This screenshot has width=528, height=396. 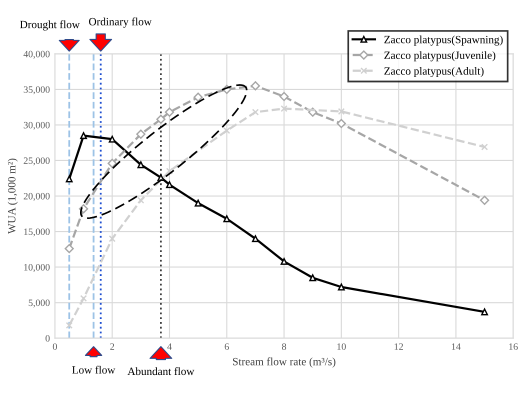 What do you see at coordinates (443, 40) in the screenshot?
I see `legend-label: Zacco platypus(Spawning)` at bounding box center [443, 40].